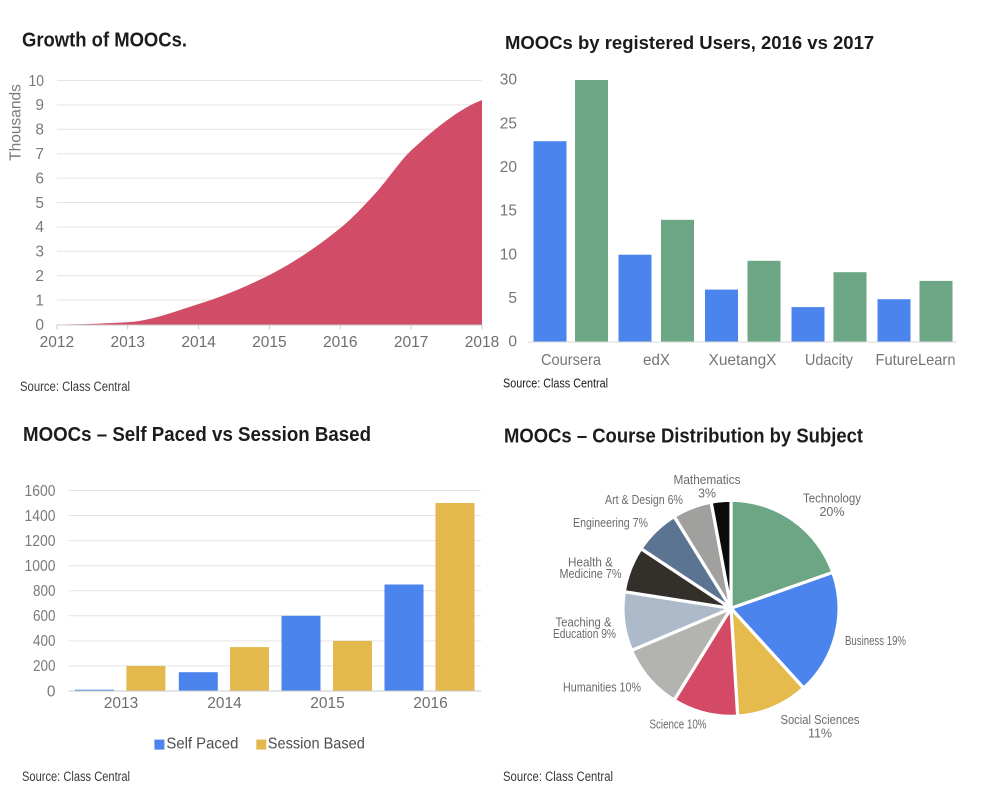 This screenshot has height=798, width=1000. Describe the element at coordinates (610, 523) in the screenshot. I see `svg-text: Engineering 7%` at that location.